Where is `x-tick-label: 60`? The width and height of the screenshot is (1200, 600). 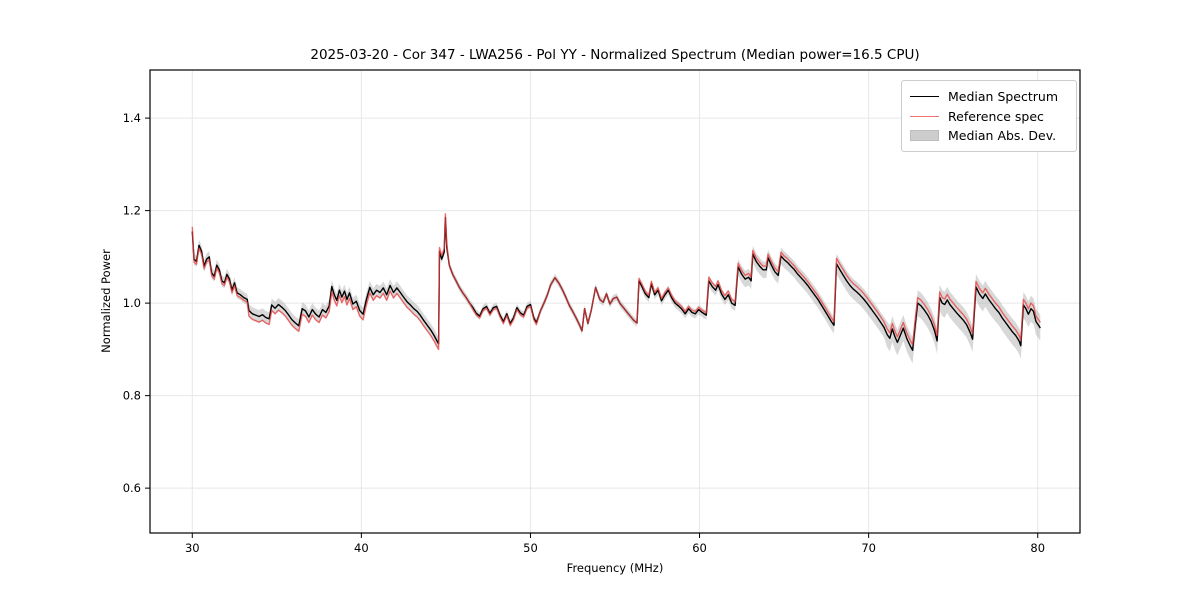 x-tick-label: 60 is located at coordinates (699, 548).